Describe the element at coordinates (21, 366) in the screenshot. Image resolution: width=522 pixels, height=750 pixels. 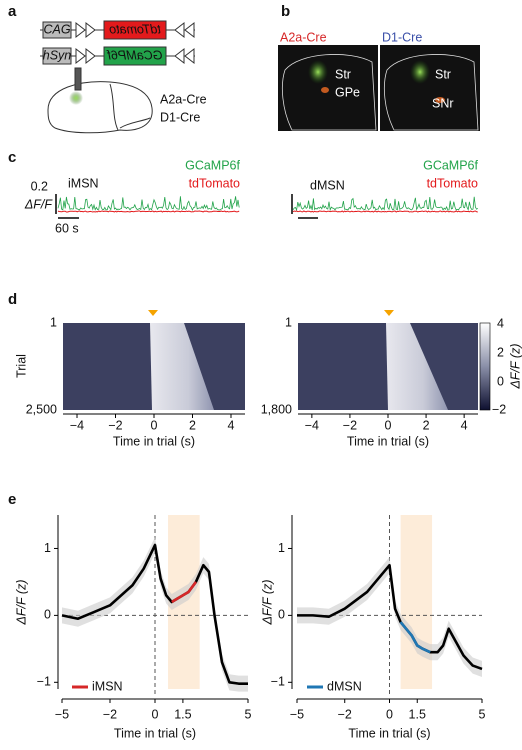
I see `axis-title: Trial` at that location.